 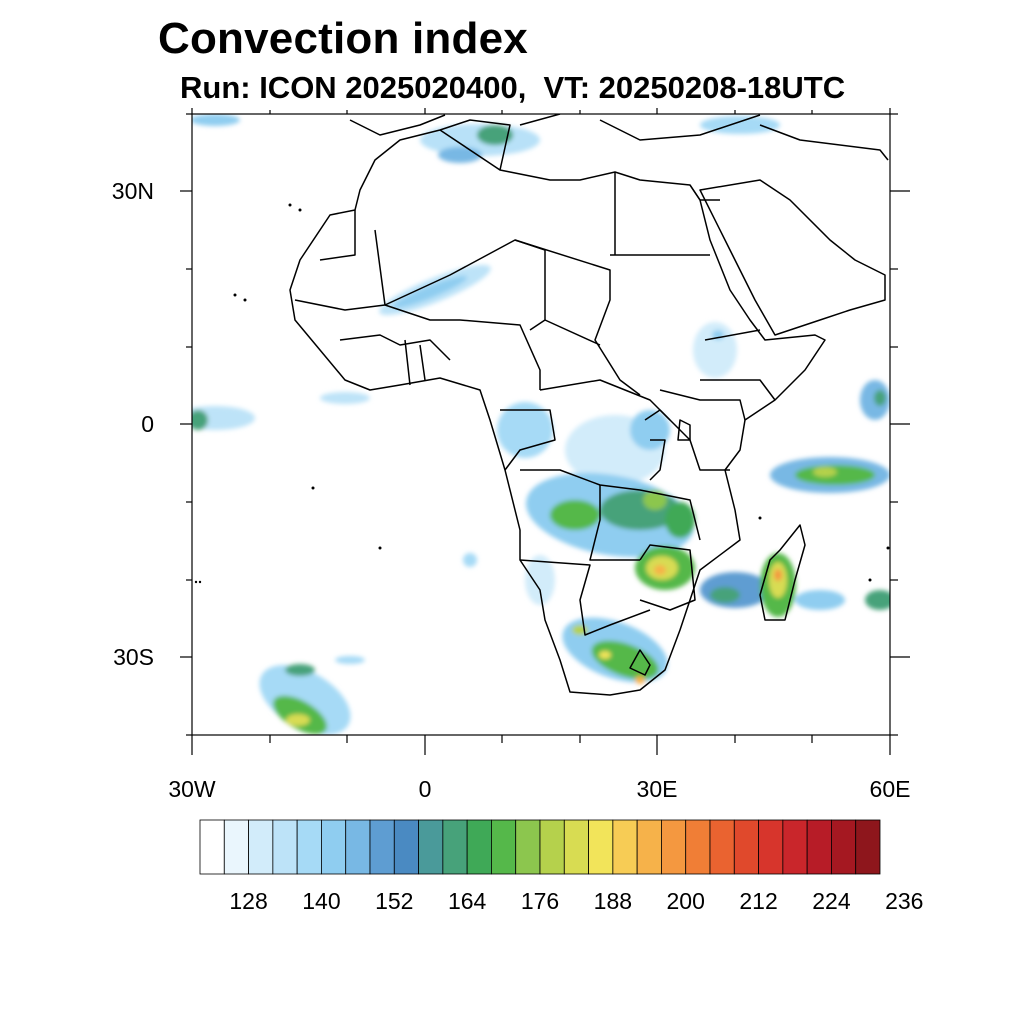 What do you see at coordinates (890, 789) in the screenshot?
I see `x-tick-60e: 60E` at bounding box center [890, 789].